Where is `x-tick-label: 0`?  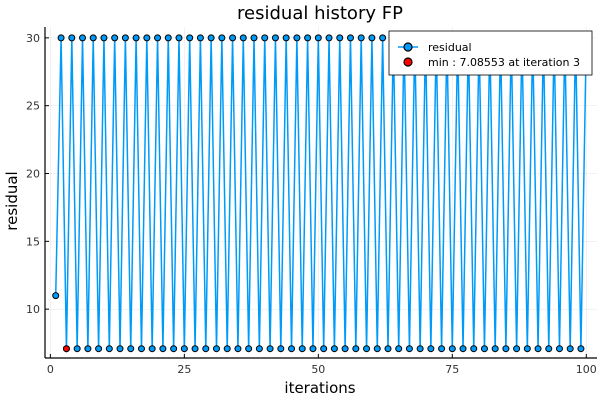
x-tick-label: 0 is located at coordinates (50, 369).